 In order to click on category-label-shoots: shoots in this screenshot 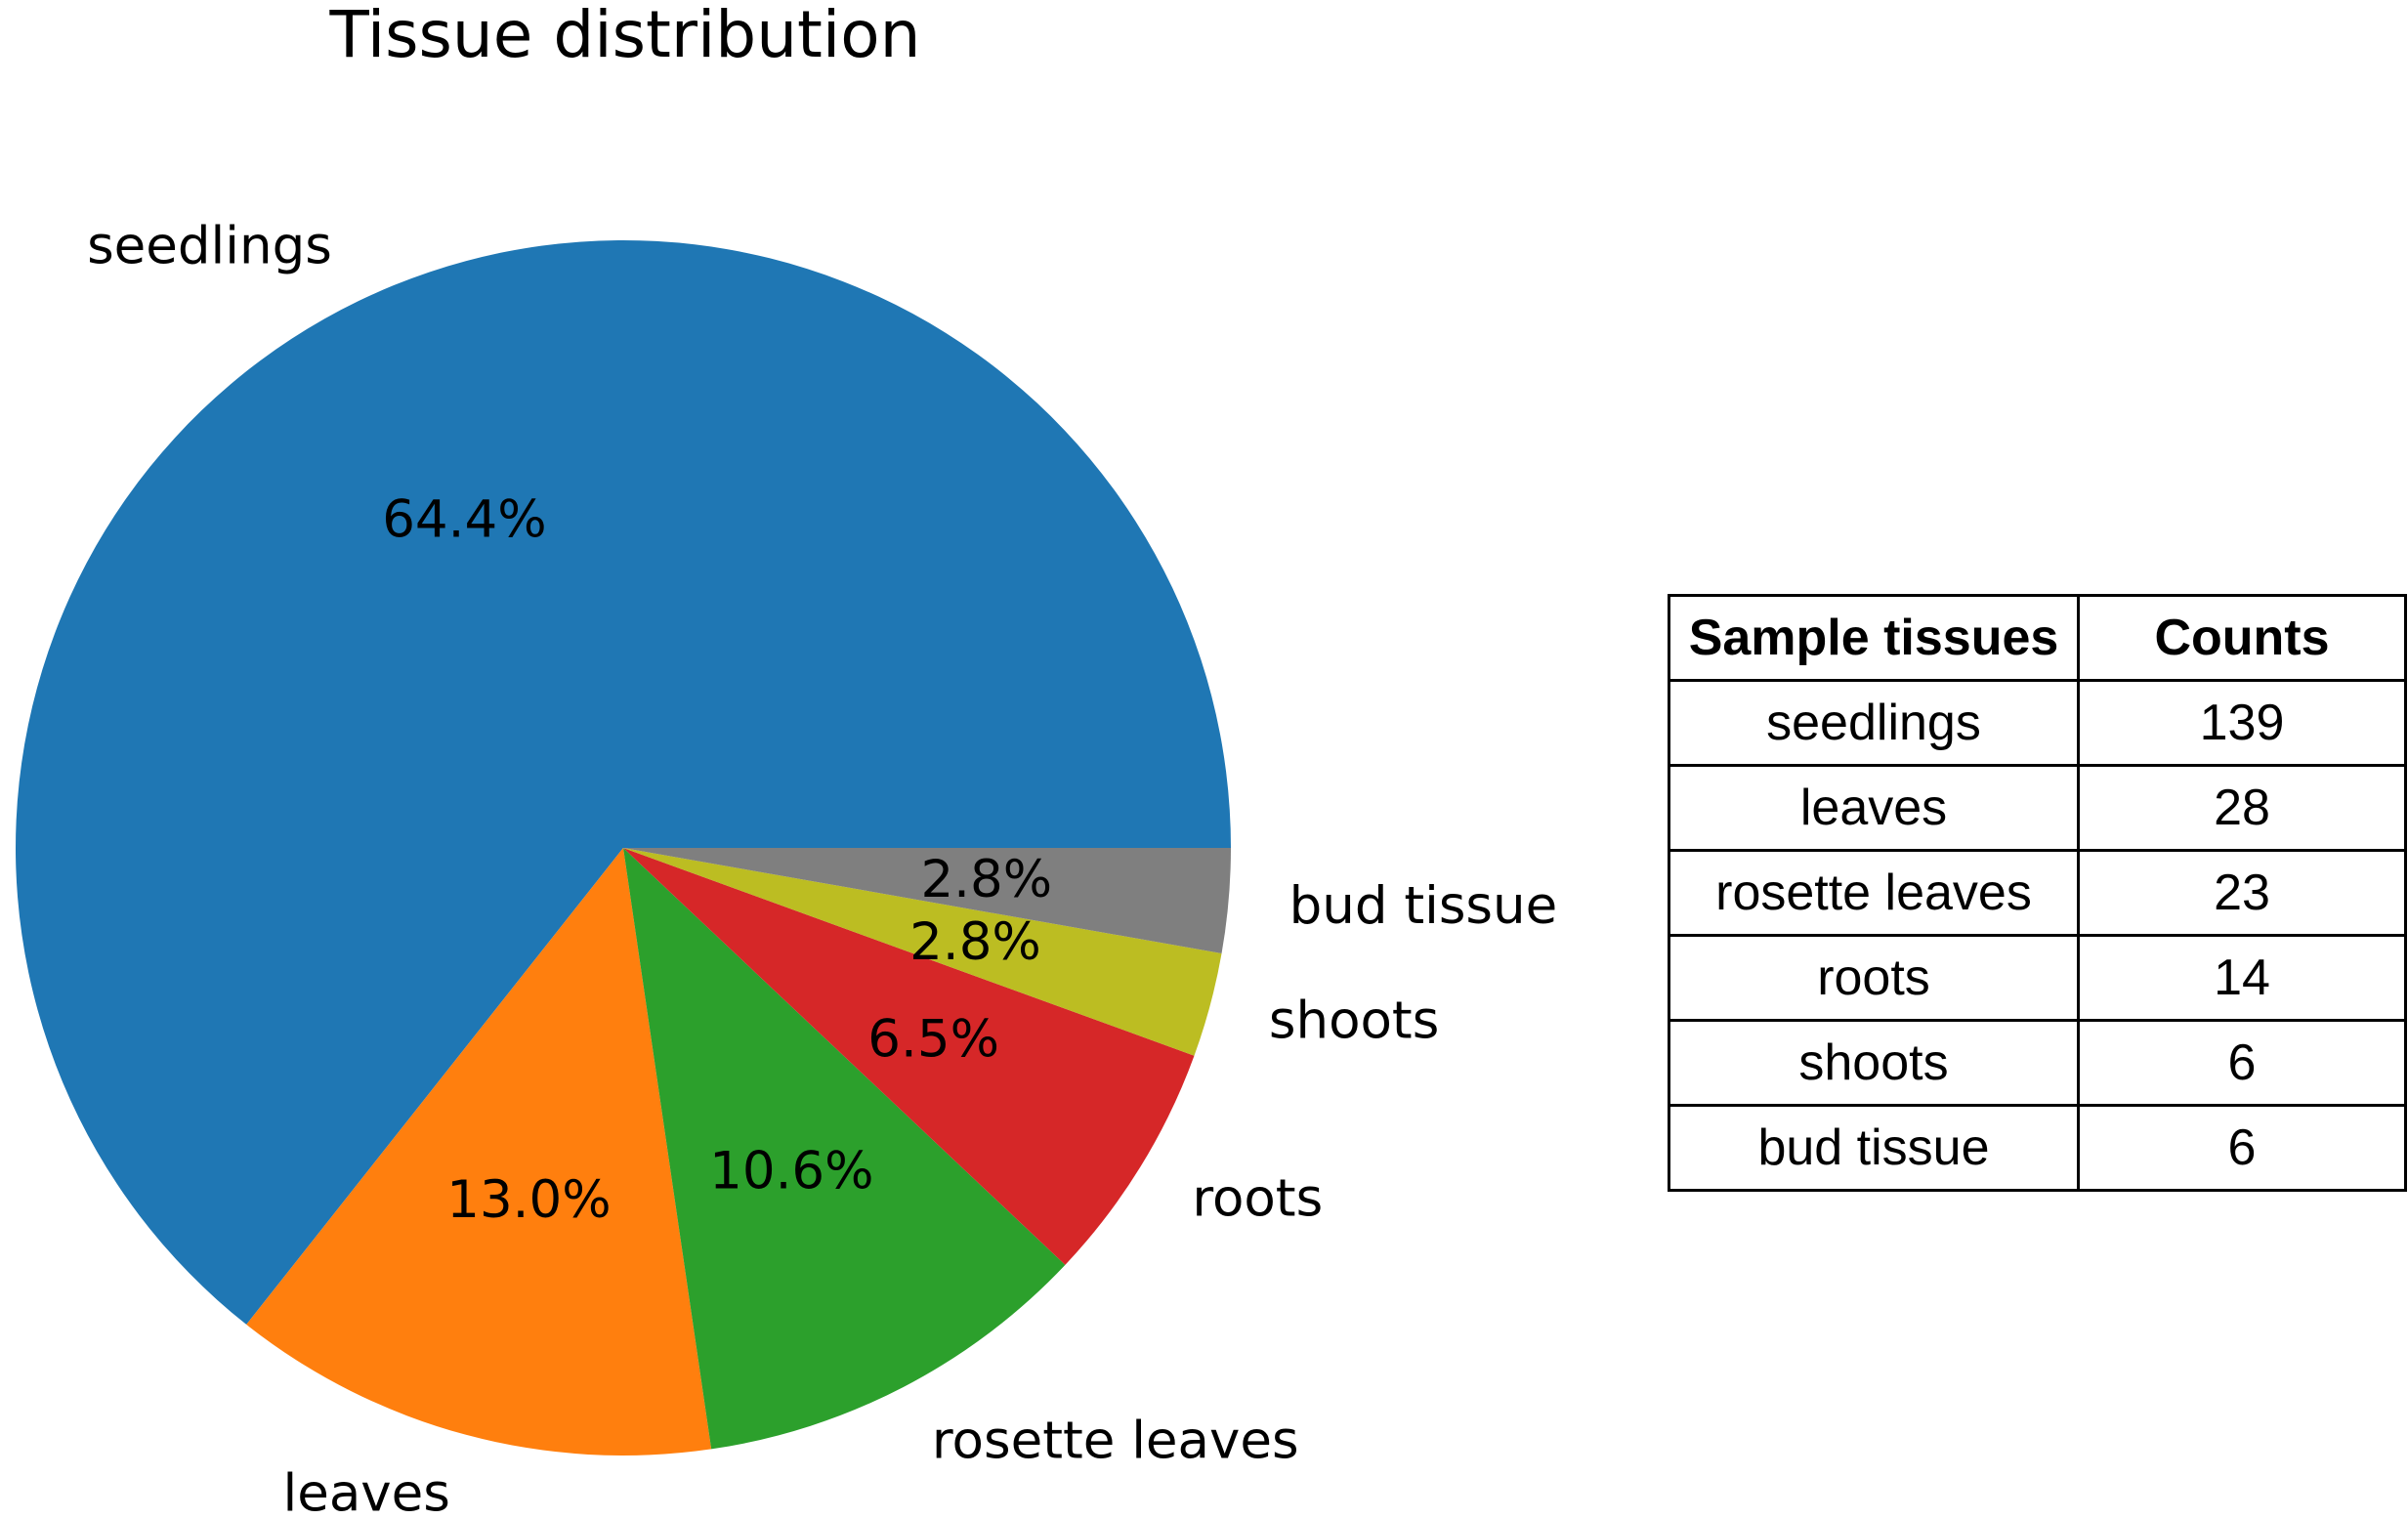, I will do `click(1354, 1021)`.